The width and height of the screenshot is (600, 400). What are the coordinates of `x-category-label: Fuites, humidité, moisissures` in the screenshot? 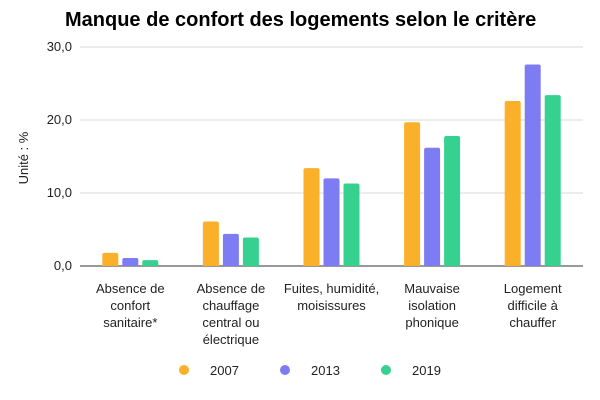 It's located at (331, 297).